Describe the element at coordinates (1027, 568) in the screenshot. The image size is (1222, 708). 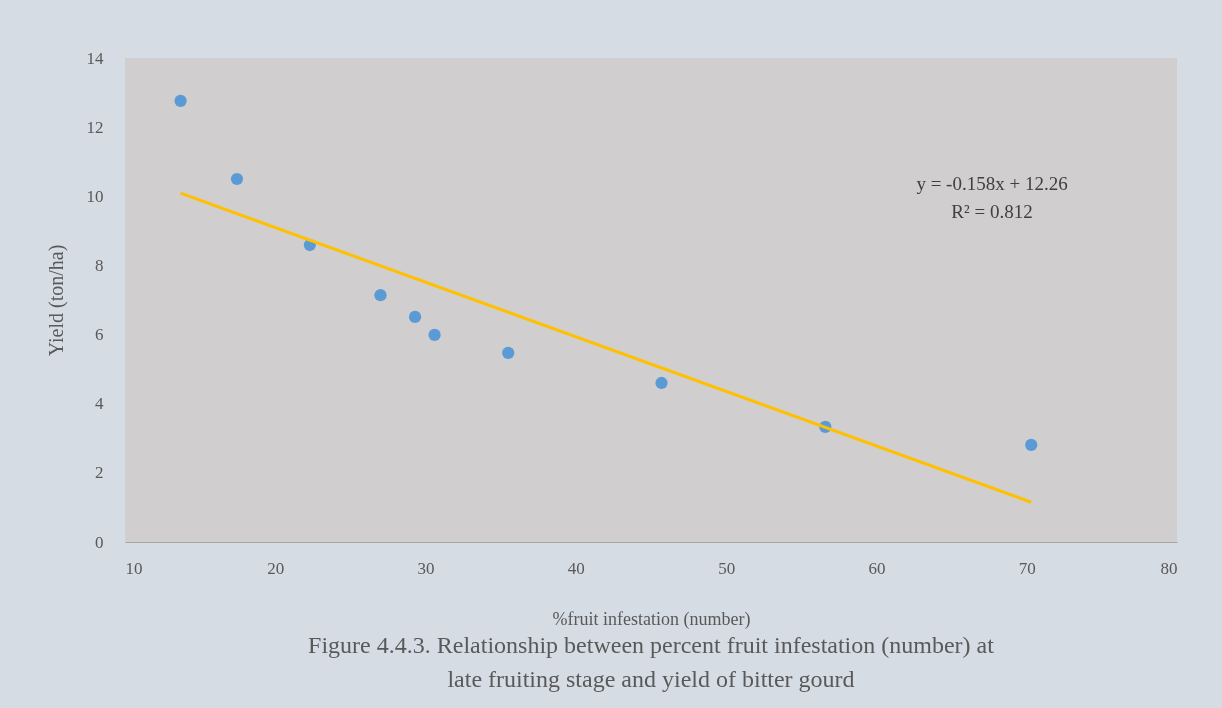
I see `x-tick-label: 70` at that location.